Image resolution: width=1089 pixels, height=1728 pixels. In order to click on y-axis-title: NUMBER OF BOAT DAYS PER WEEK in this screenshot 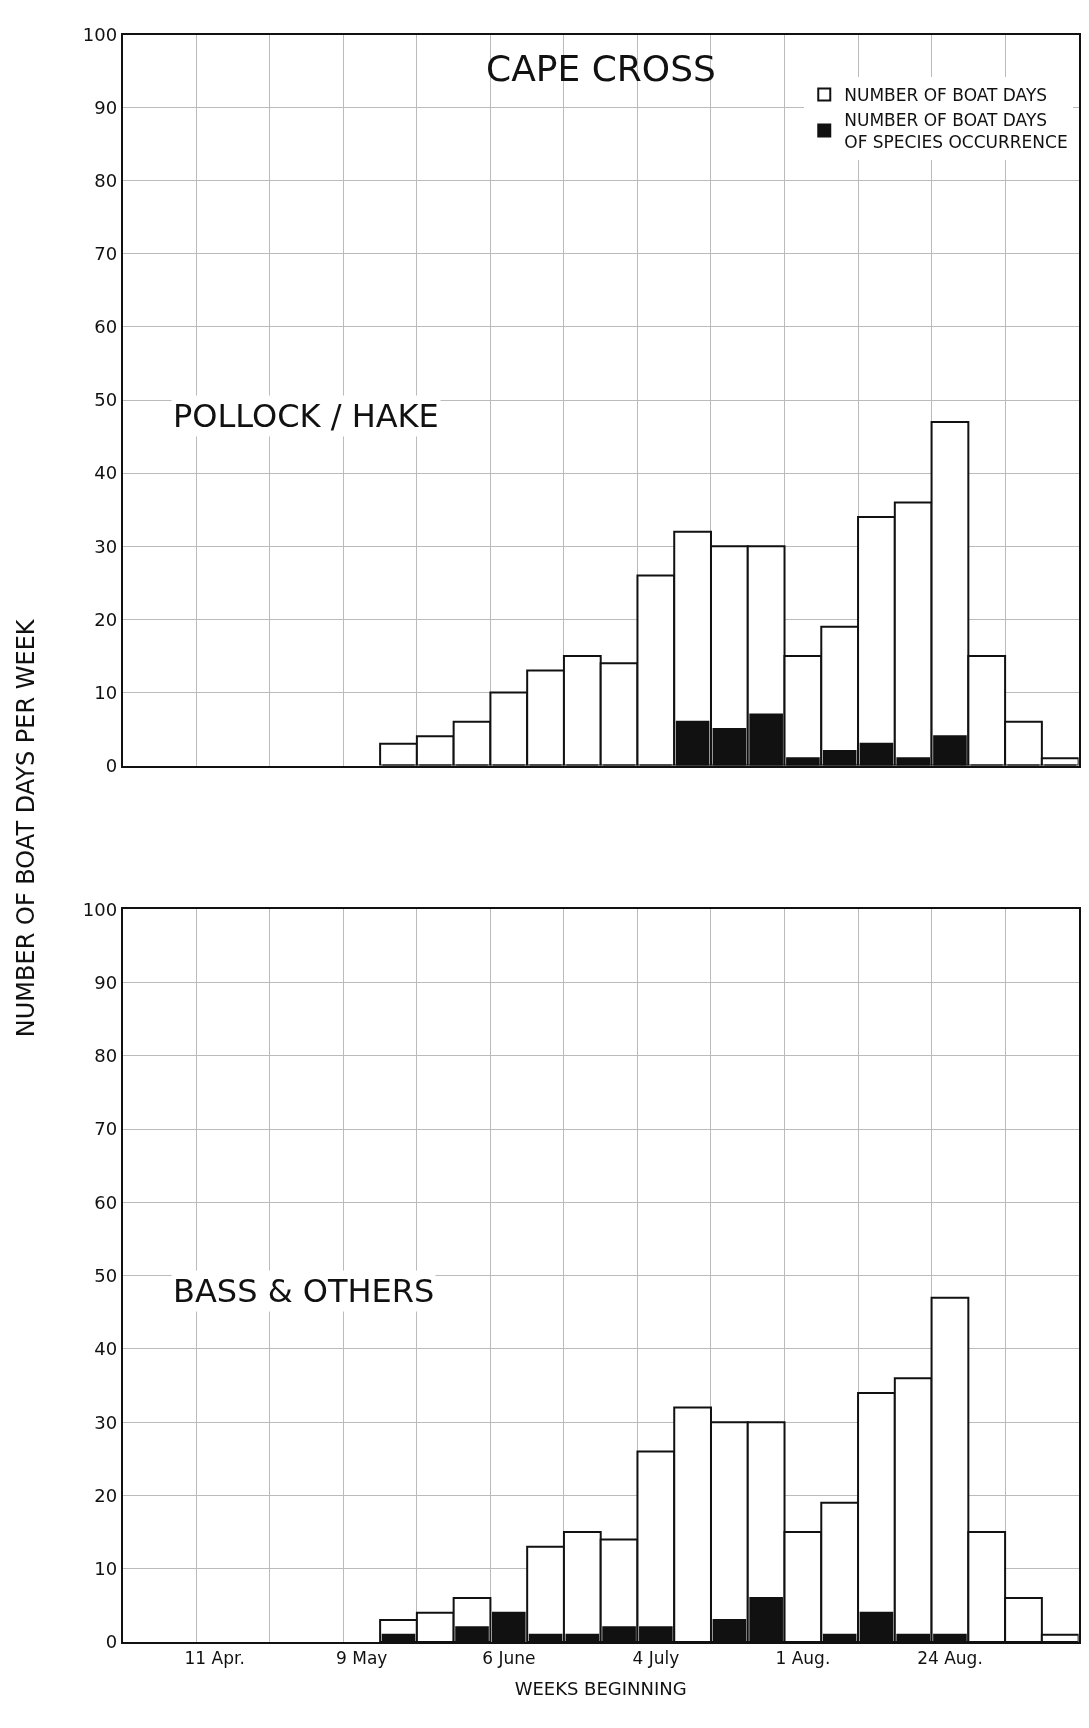, I will do `click(25, 828)`.